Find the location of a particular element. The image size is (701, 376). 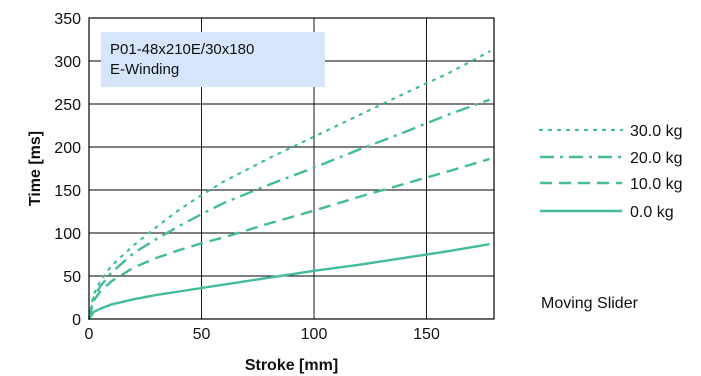

legend-label: 0.0 kg is located at coordinates (652, 212).